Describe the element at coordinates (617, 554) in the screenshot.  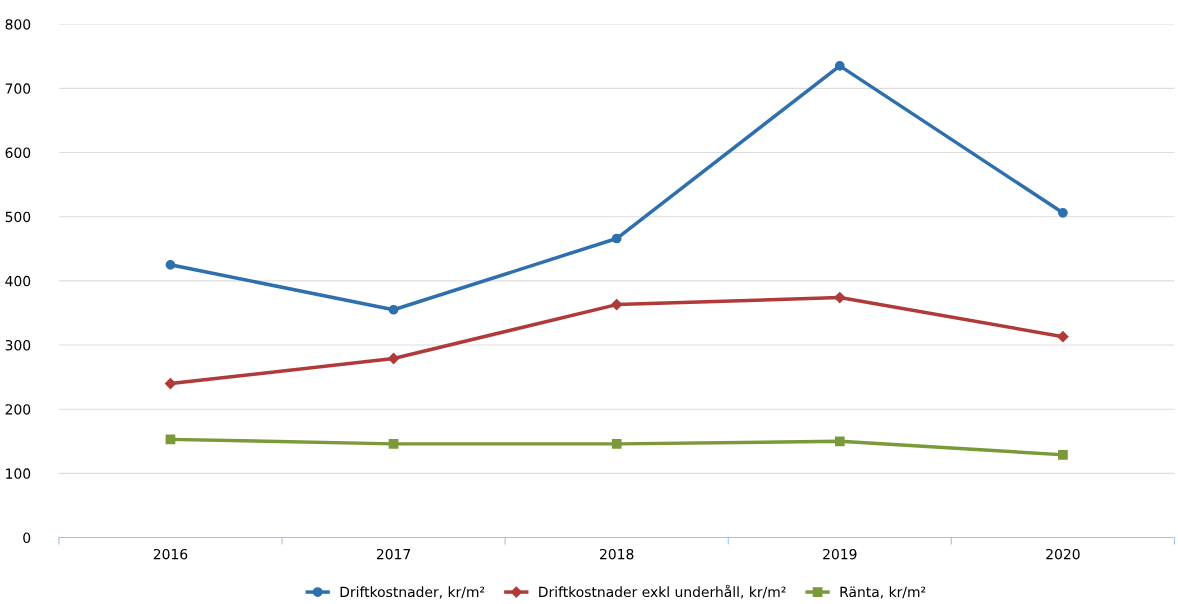
I see `x-tick-label: 2018` at that location.